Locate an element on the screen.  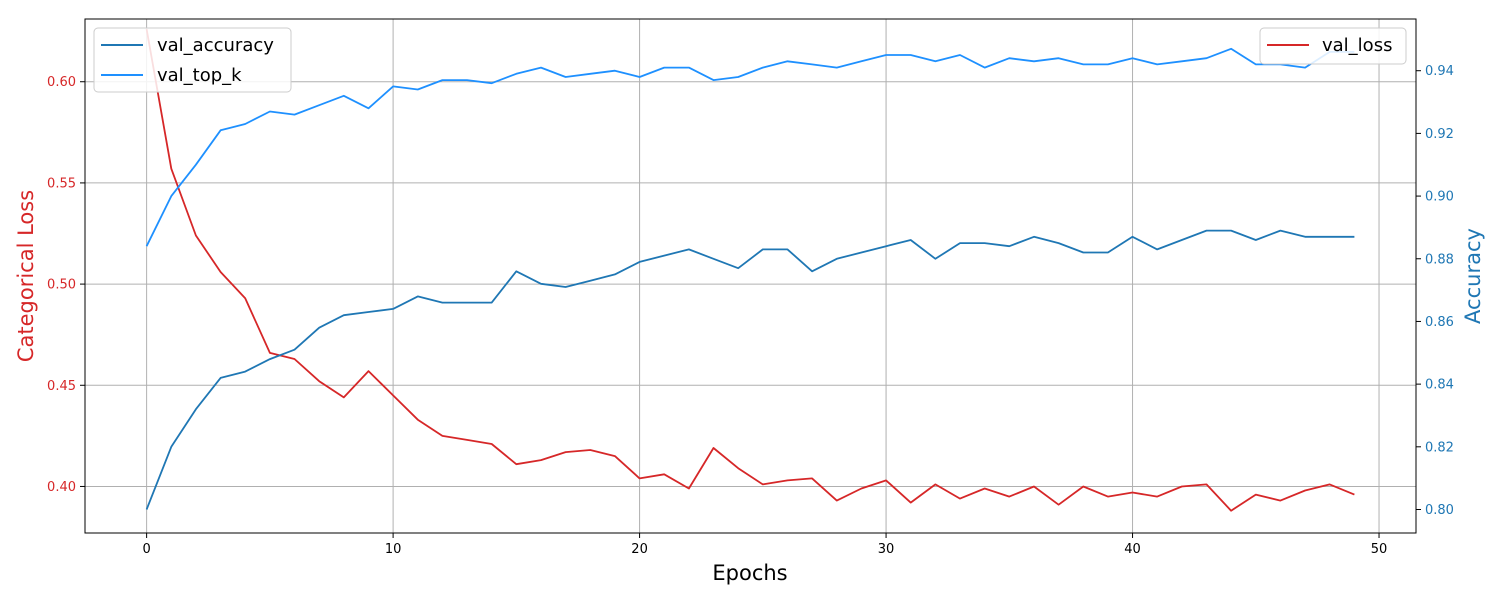
x-tick-label: 10 is located at coordinates (393, 549).